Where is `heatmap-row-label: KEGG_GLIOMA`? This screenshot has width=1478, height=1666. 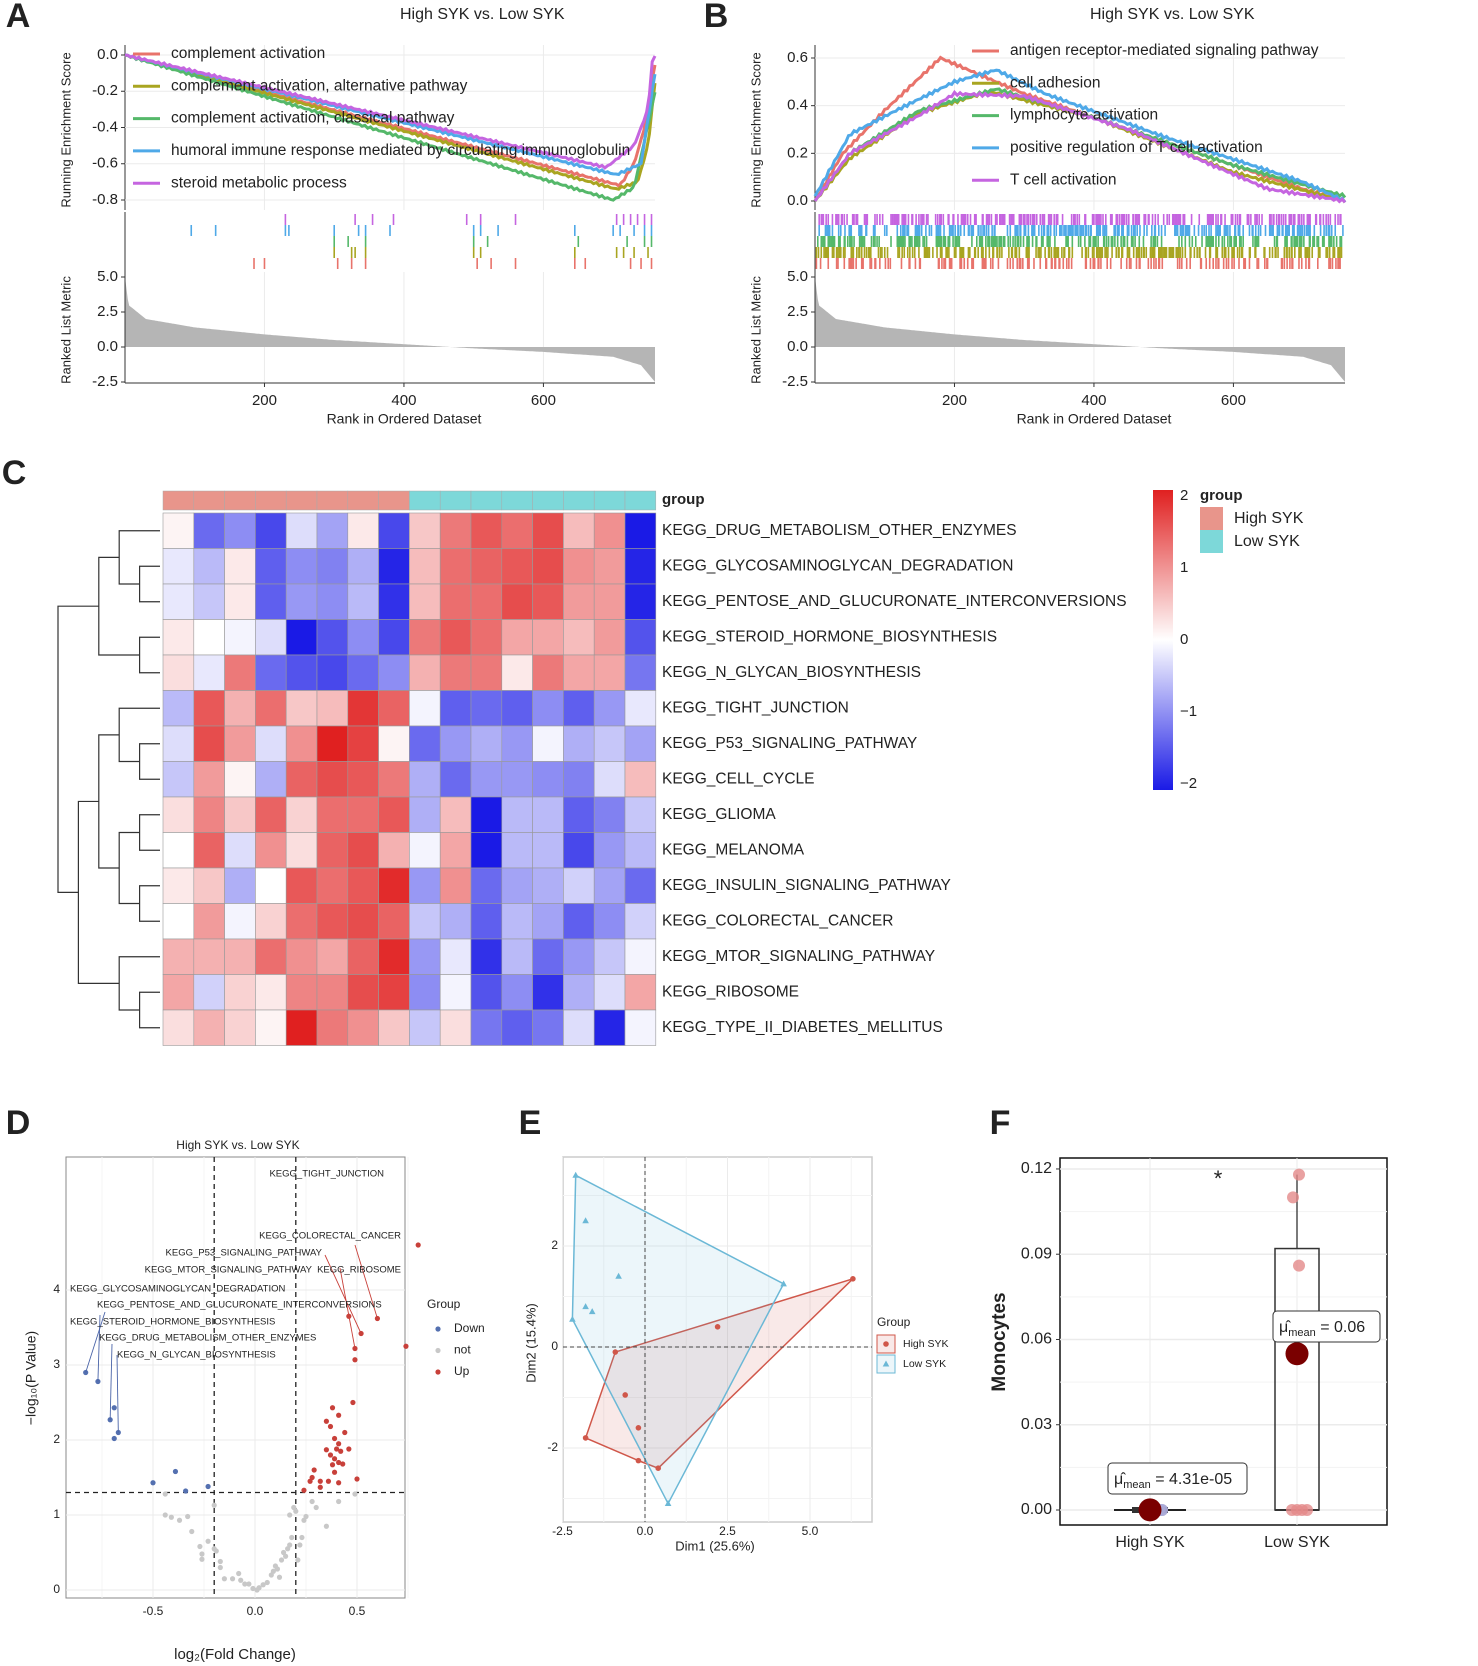
heatmap-row-label: KEGG_GLIOMA is located at coordinates (719, 814).